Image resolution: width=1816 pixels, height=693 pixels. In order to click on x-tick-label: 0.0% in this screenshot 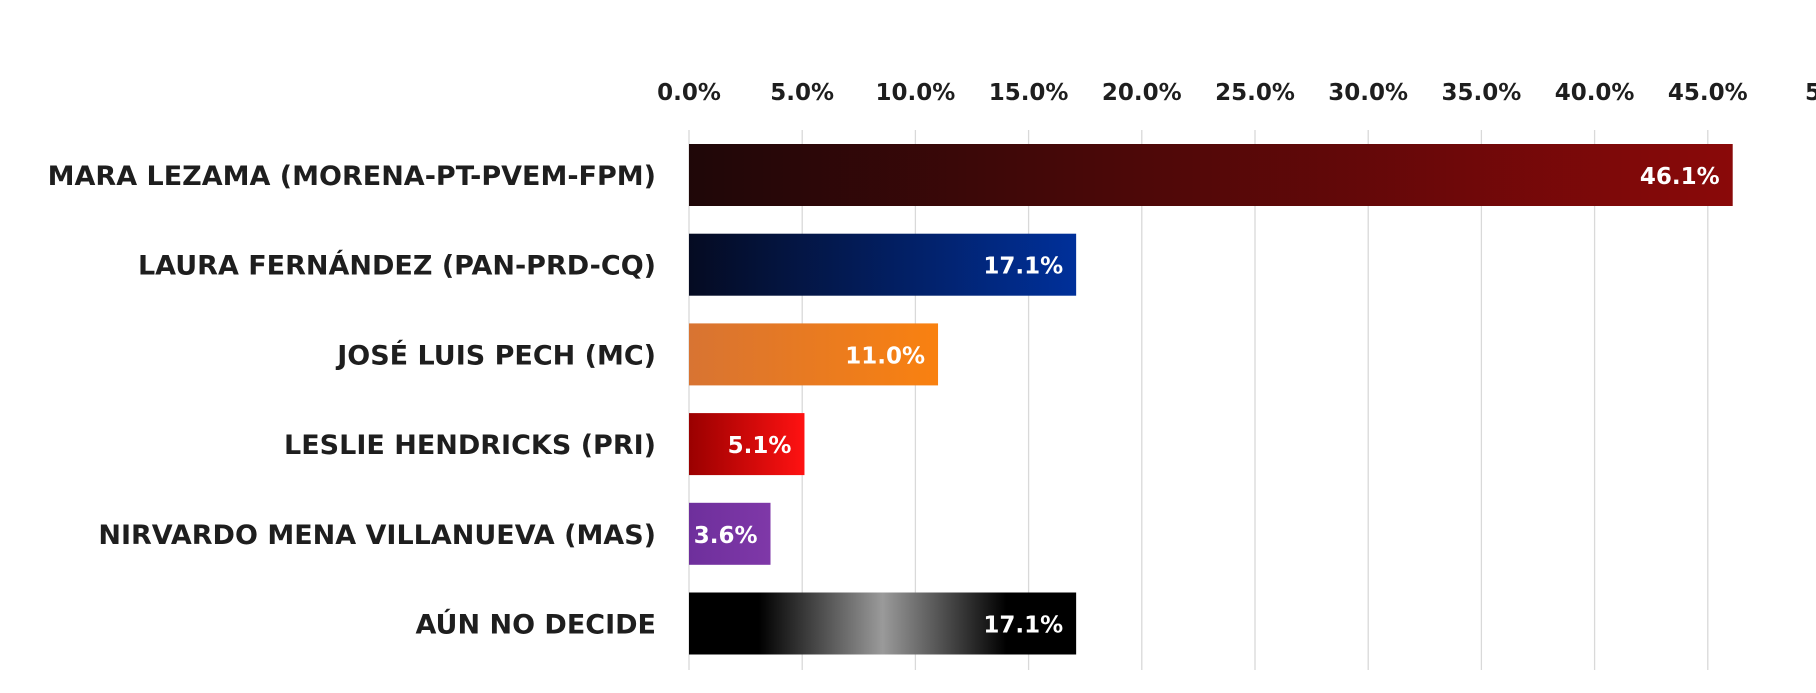, I will do `click(689, 93)`.